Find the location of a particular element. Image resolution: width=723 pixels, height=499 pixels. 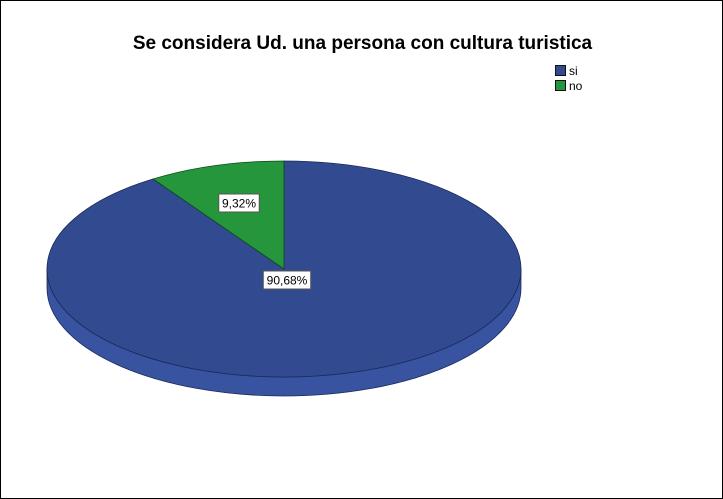

data-label-no: 9,32% is located at coordinates (239, 203).